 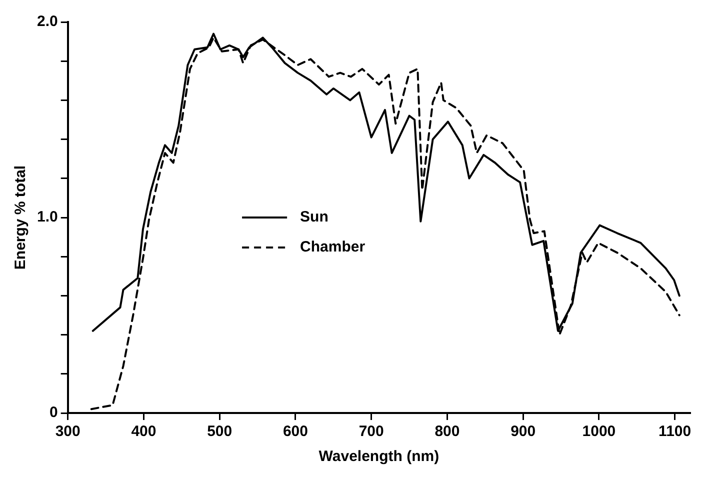 I want to click on x-tick-label: 1000, so click(x=599, y=431).